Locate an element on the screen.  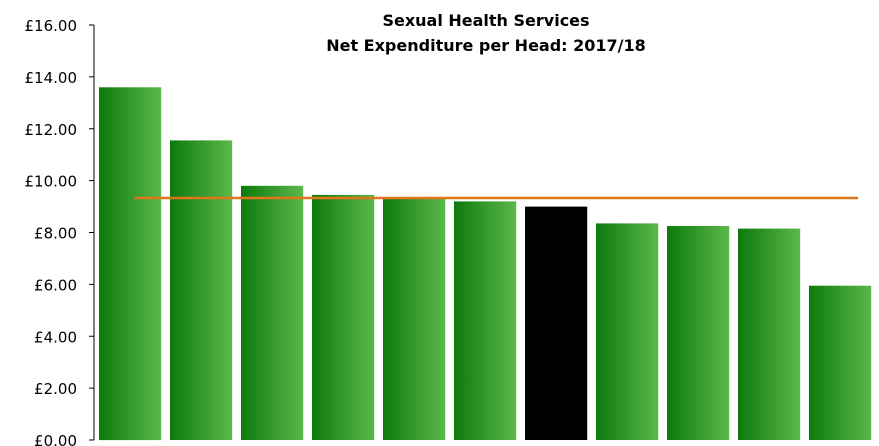
y-tick-label: £12.00 is located at coordinates (51, 130).